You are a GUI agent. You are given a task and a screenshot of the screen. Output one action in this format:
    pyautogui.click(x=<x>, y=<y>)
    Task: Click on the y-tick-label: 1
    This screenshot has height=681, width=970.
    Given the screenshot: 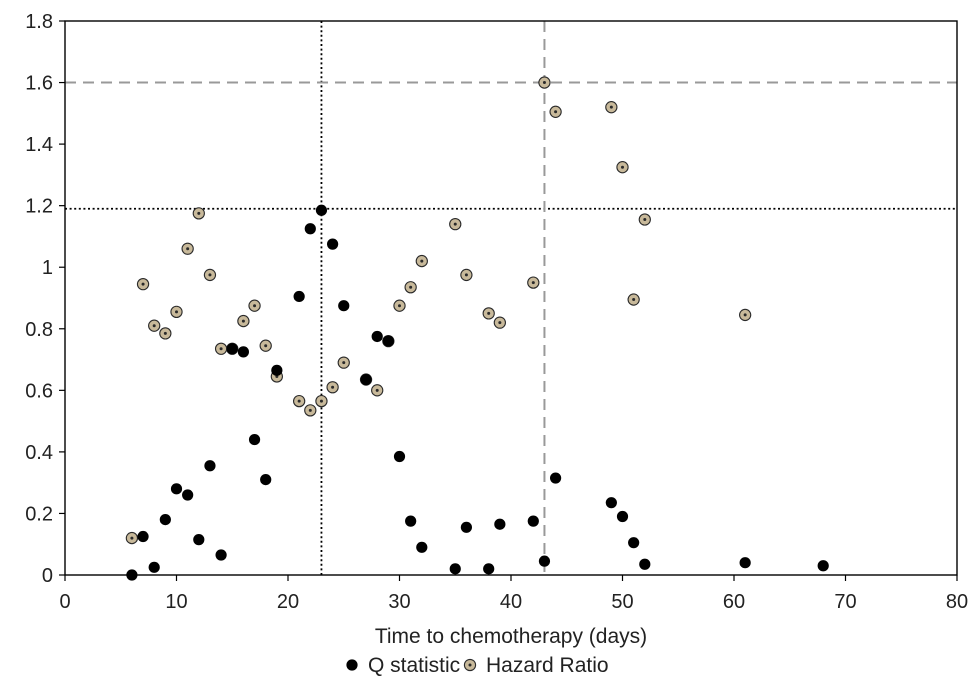 What is the action you would take?
    pyautogui.click(x=47, y=268)
    